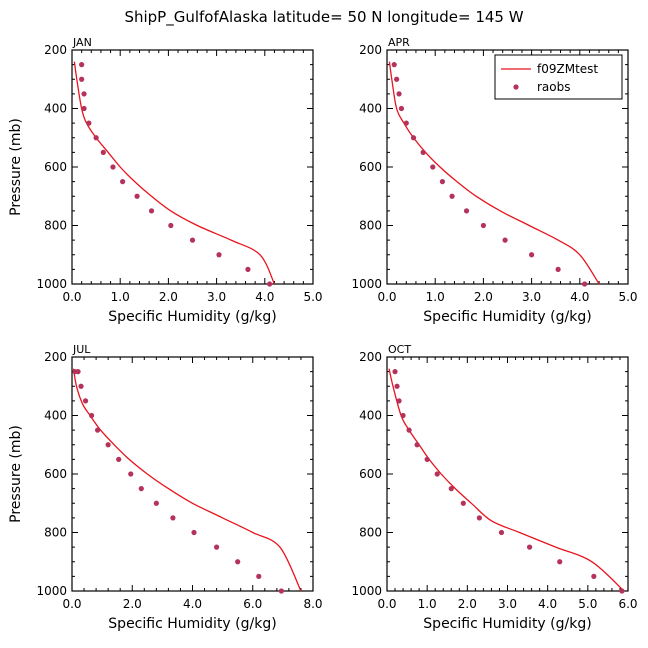 The height and width of the screenshot is (648, 648). Describe the element at coordinates (579, 297) in the screenshot. I see `x-tick-label-apr: 4.0` at that location.